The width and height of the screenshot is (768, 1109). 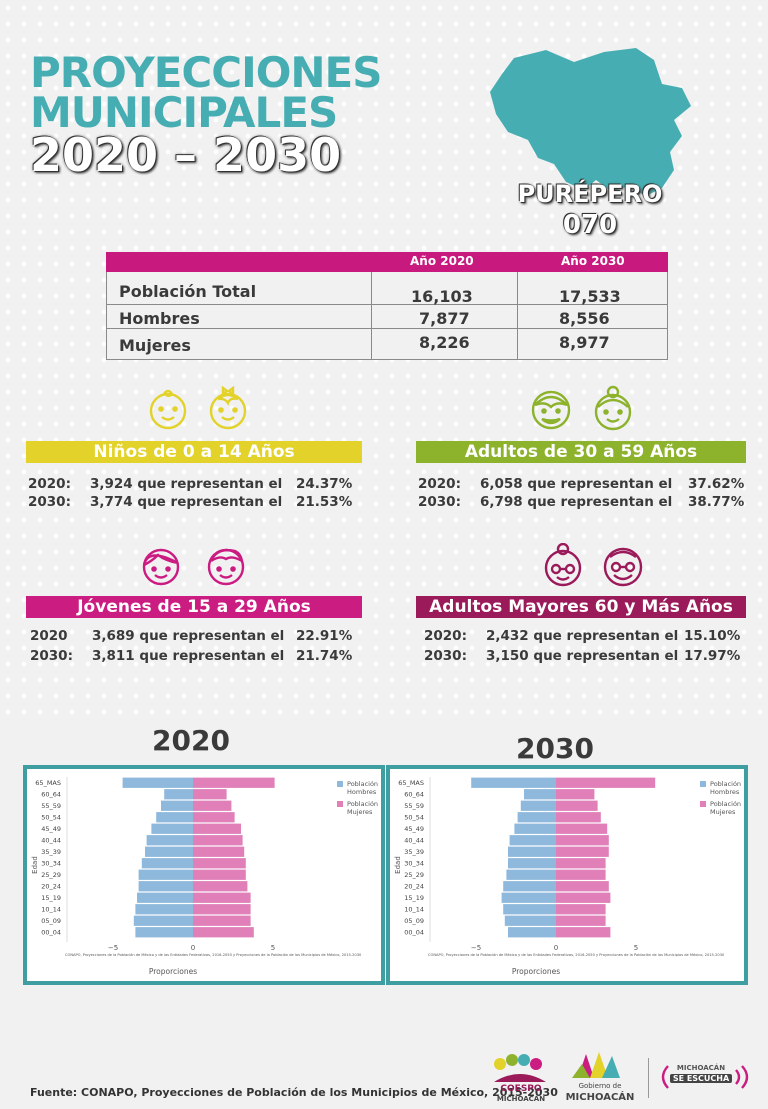 What do you see at coordinates (186, 155) in the screenshot?
I see `title-years: 2020 – 2030` at bounding box center [186, 155].